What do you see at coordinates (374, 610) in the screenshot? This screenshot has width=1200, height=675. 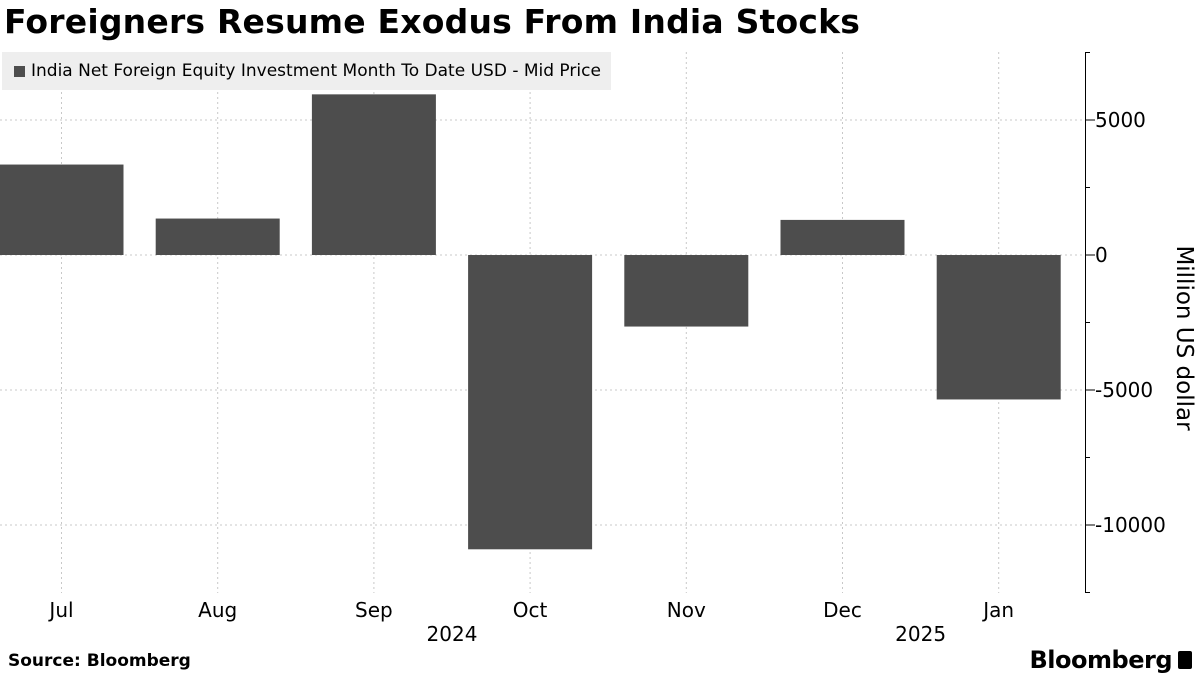 I see `x-tick-label: Sep` at bounding box center [374, 610].